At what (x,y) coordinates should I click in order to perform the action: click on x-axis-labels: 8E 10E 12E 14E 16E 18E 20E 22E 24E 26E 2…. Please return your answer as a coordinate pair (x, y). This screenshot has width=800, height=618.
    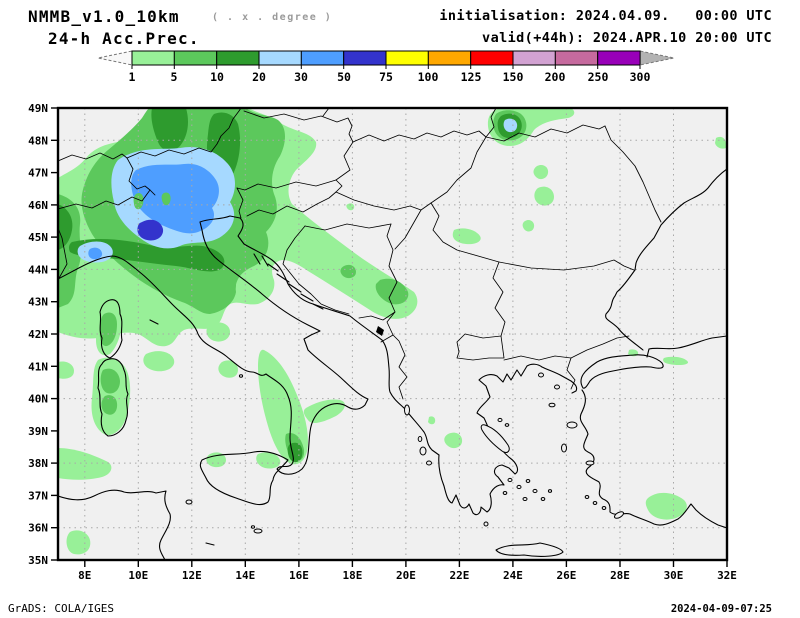
    Looking at the image, I should click on (407, 575).